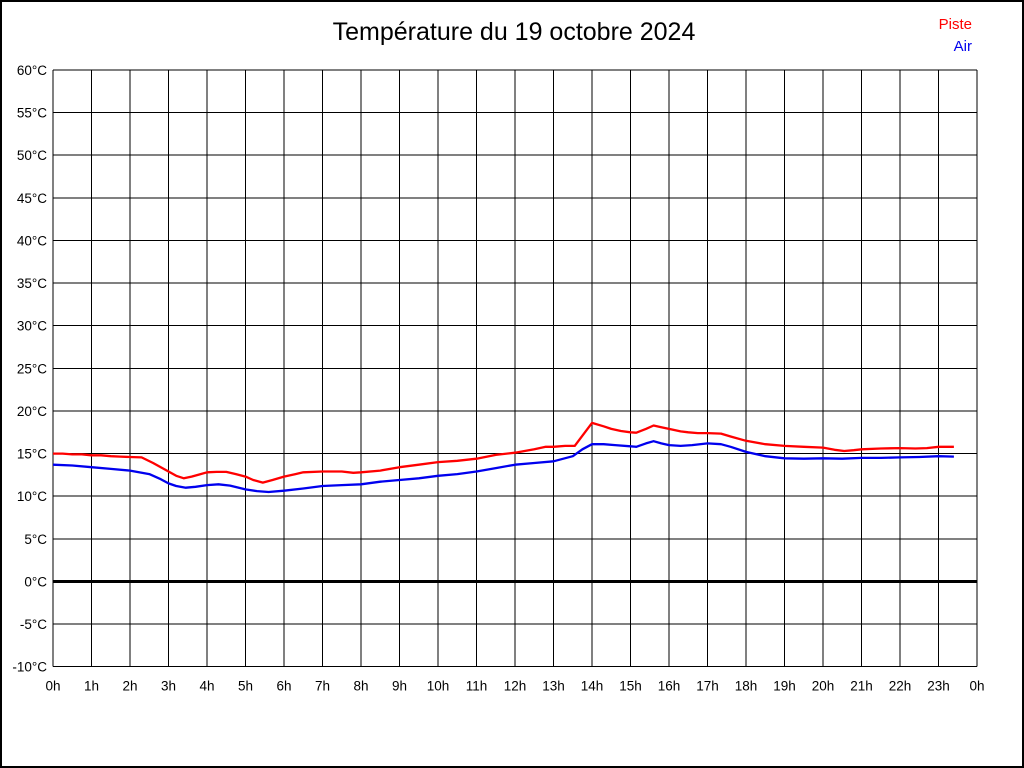  What do you see at coordinates (283, 686) in the screenshot?
I see `x-tick-label: 6h` at bounding box center [283, 686].